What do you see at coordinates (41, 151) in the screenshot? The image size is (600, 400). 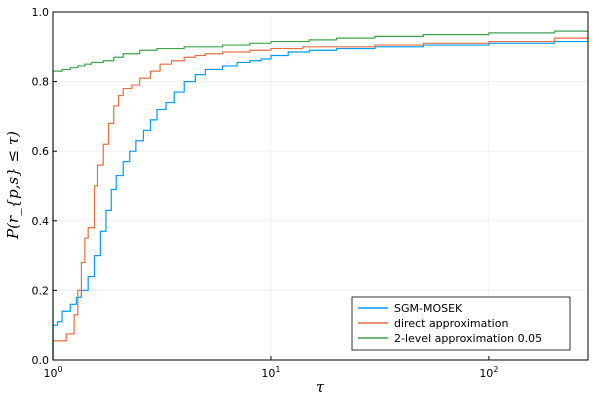 I see `y-tick-label: 0.6` at bounding box center [41, 151].